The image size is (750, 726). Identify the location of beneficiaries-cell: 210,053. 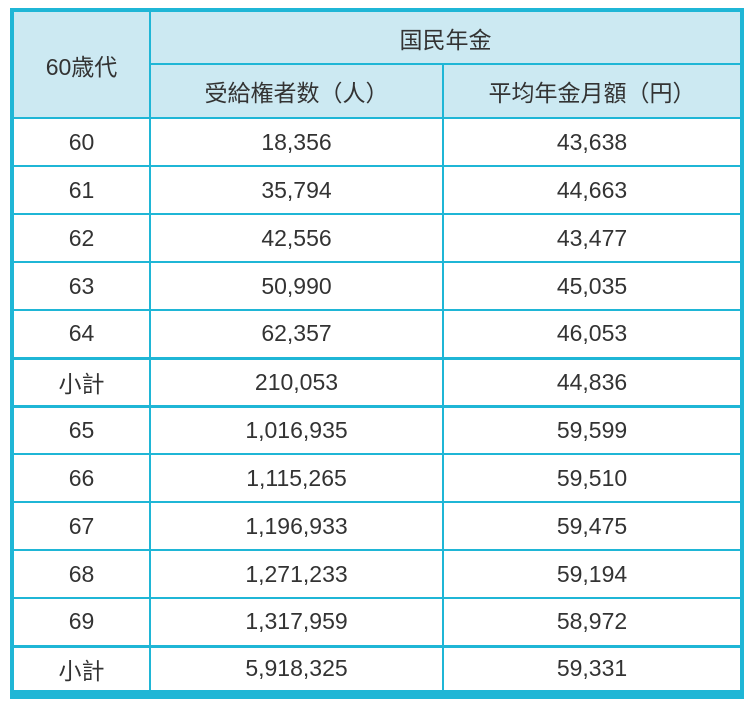
(296, 382).